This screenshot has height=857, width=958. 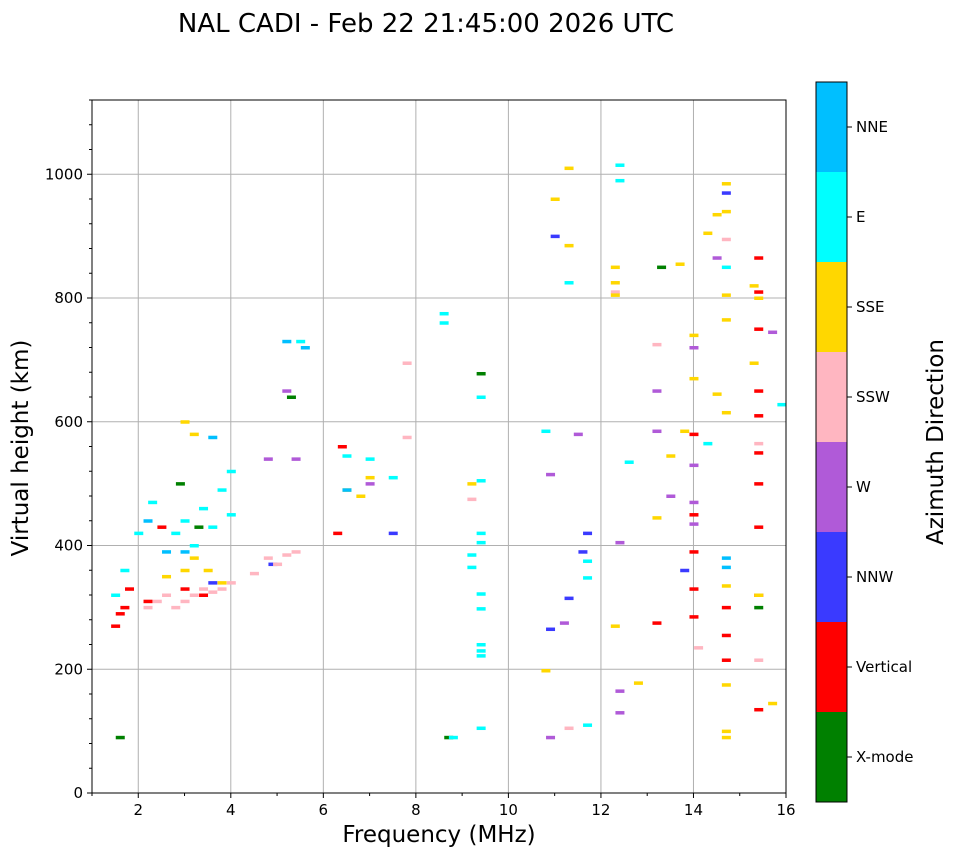 I want to click on y-tick-label: 200, so click(x=68, y=669).